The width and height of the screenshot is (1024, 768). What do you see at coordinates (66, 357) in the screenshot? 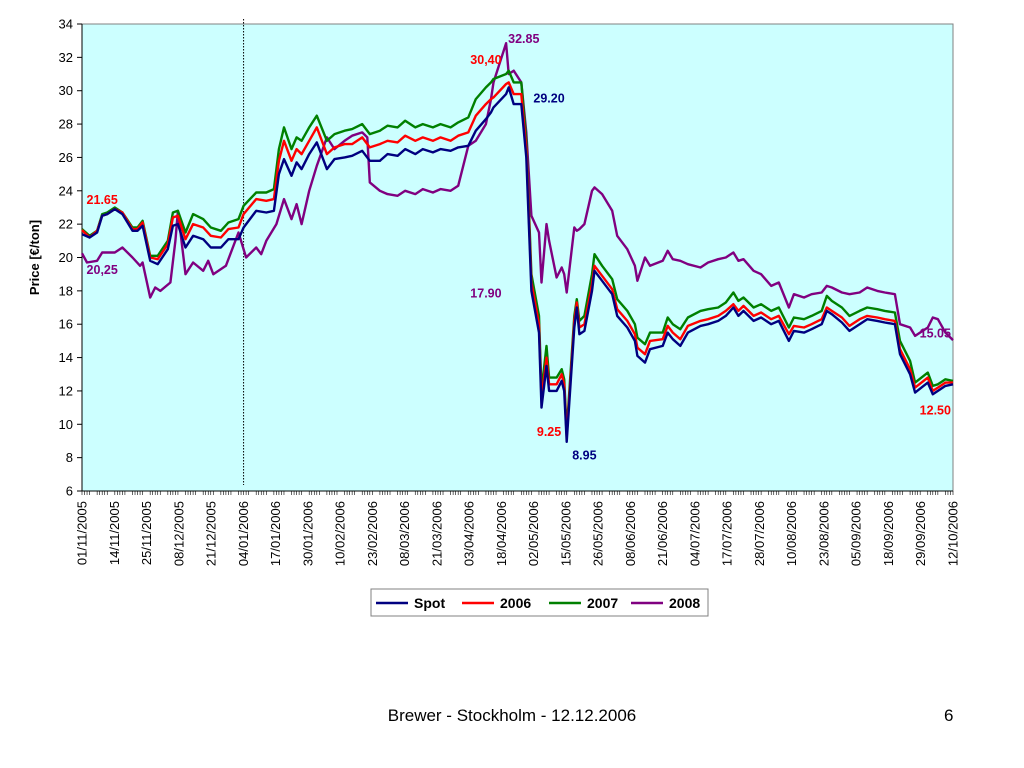
I see `y-tick-label: 14` at bounding box center [66, 357].